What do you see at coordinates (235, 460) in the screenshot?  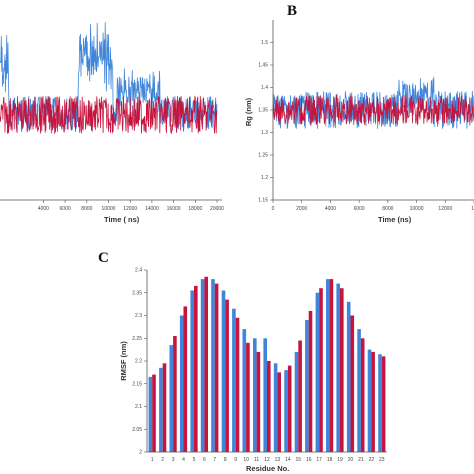 I see `panel-c-x-tick-label: 9` at bounding box center [235, 460].